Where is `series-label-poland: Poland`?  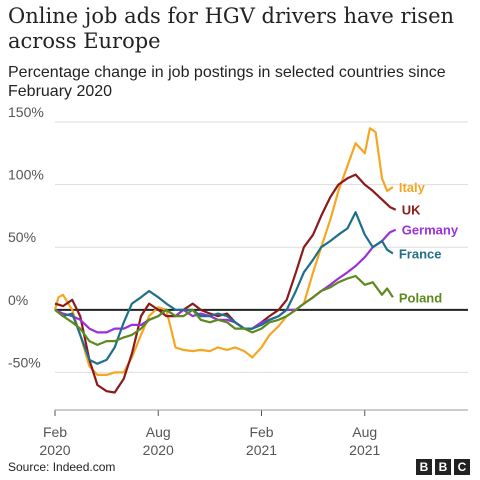
series-label-poland: Poland is located at coordinates (420, 297).